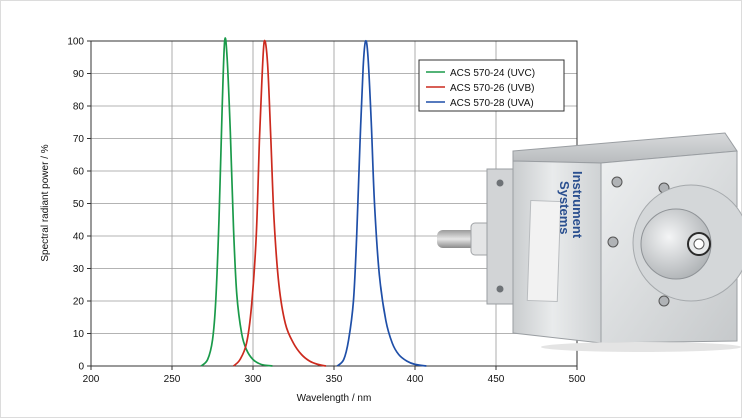 The height and width of the screenshot is (419, 742). What do you see at coordinates (91, 379) in the screenshot?
I see `x-tick-label: 200` at bounding box center [91, 379].